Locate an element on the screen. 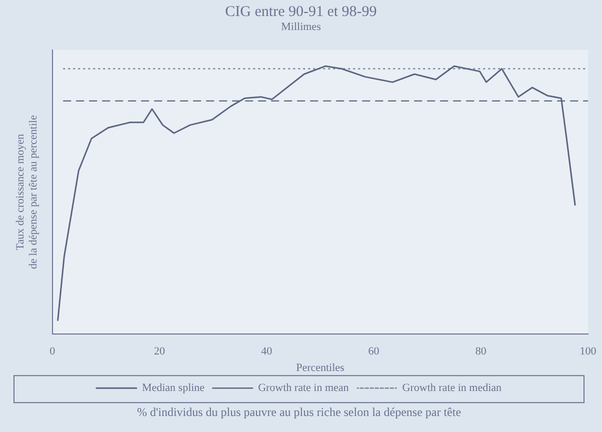 This screenshot has width=602, height=432. legend-label: Median spline is located at coordinates (173, 388).